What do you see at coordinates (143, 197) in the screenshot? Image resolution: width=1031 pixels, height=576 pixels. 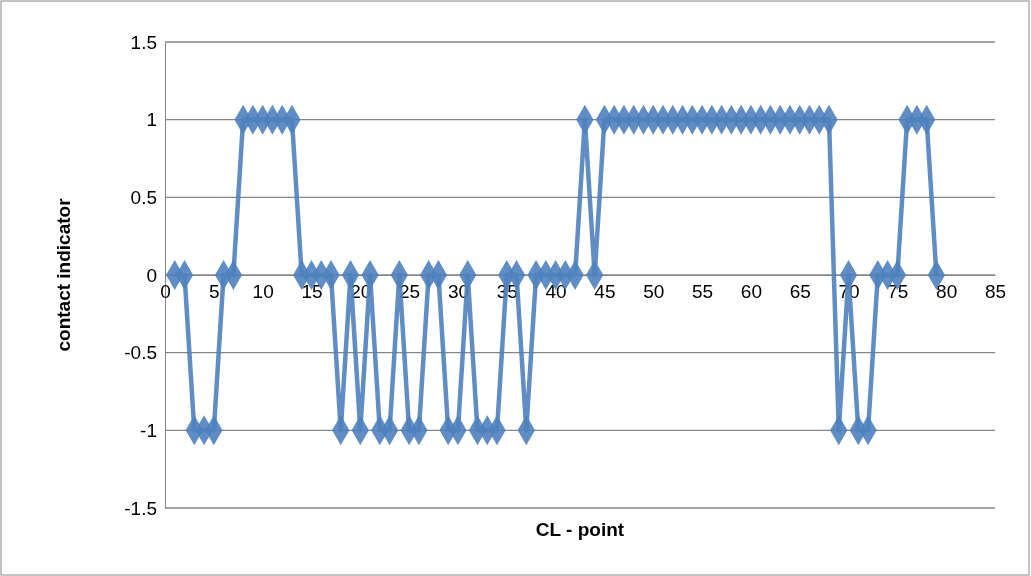 I see `y-tick-label: 0.5` at bounding box center [143, 197].